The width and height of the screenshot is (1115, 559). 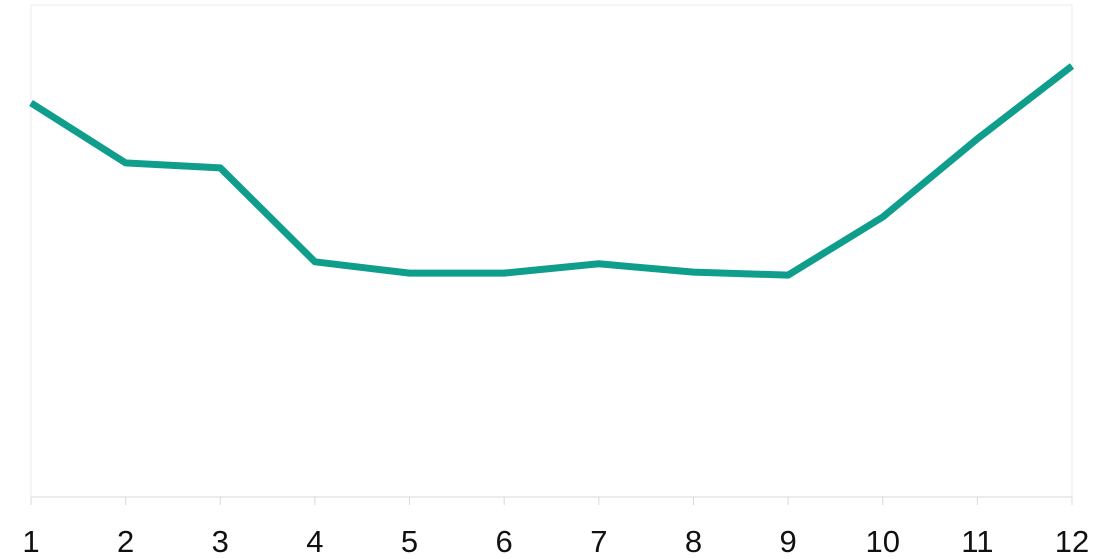 I want to click on x-tick-label: 10, so click(x=882, y=541).